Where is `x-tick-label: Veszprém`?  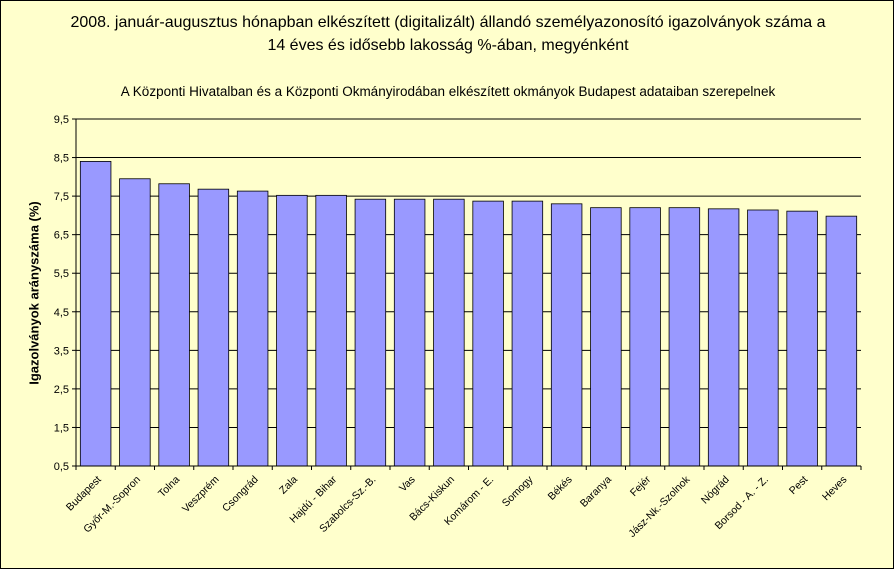 x-tick-label: Veszprém is located at coordinates (201, 494).